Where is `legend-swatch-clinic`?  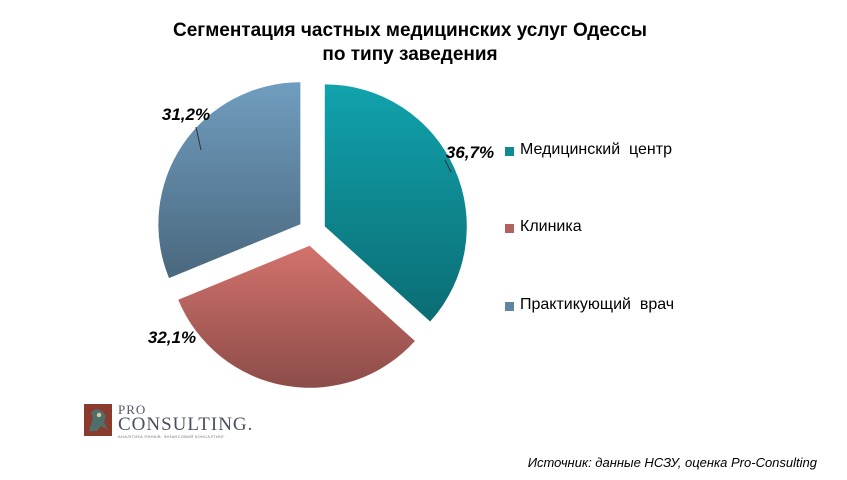 legend-swatch-clinic is located at coordinates (509, 228).